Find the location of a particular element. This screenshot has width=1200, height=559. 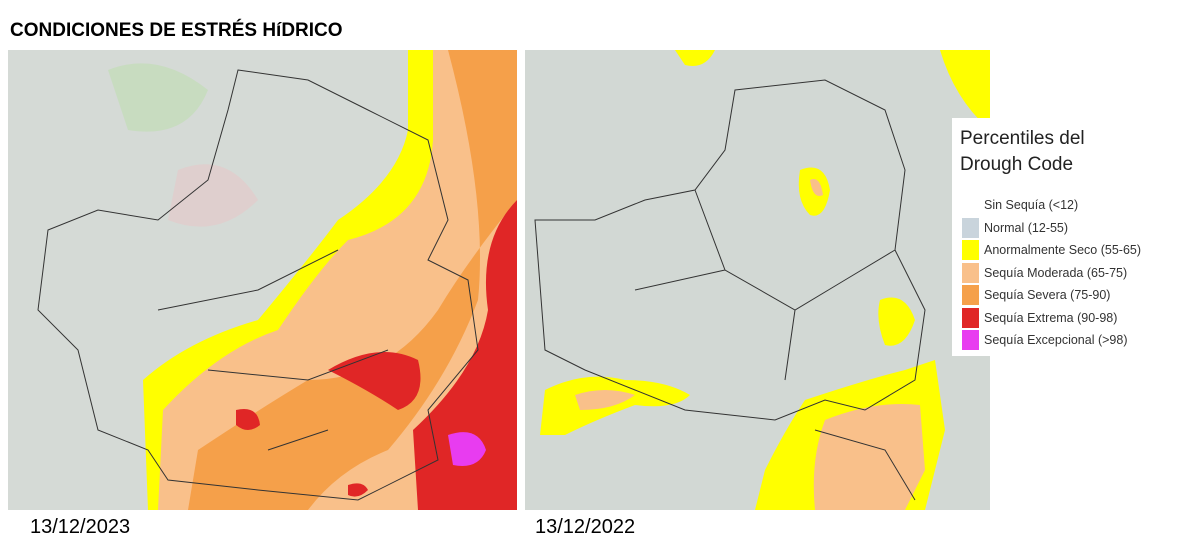

map-date: 13/12/2022 is located at coordinates (585, 527).